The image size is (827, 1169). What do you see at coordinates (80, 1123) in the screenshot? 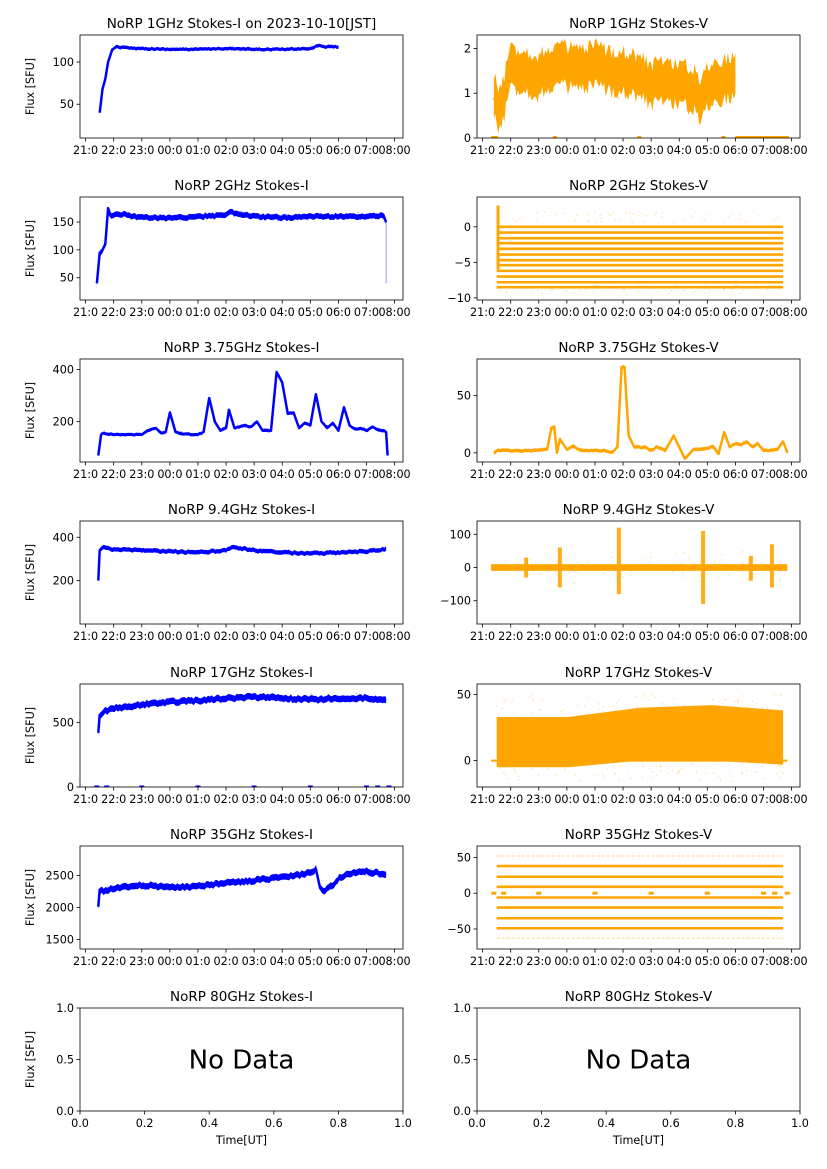
I see `x-tick-label: 0.0` at bounding box center [80, 1123].